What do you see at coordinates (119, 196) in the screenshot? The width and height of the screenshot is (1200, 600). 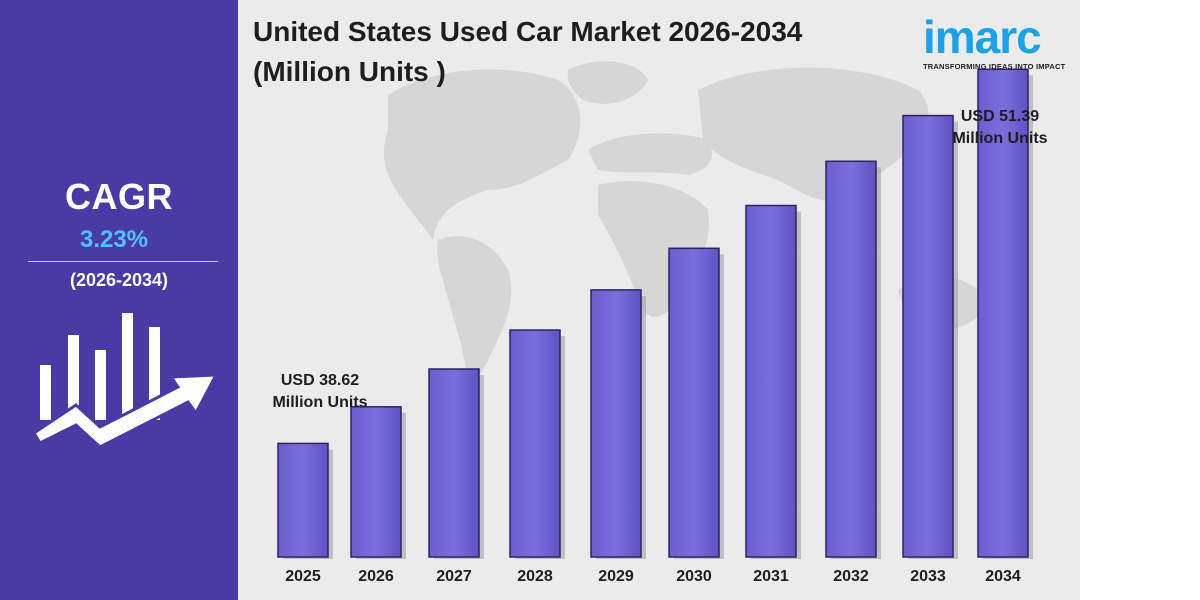 I see `cagr-label: CAGR` at bounding box center [119, 196].